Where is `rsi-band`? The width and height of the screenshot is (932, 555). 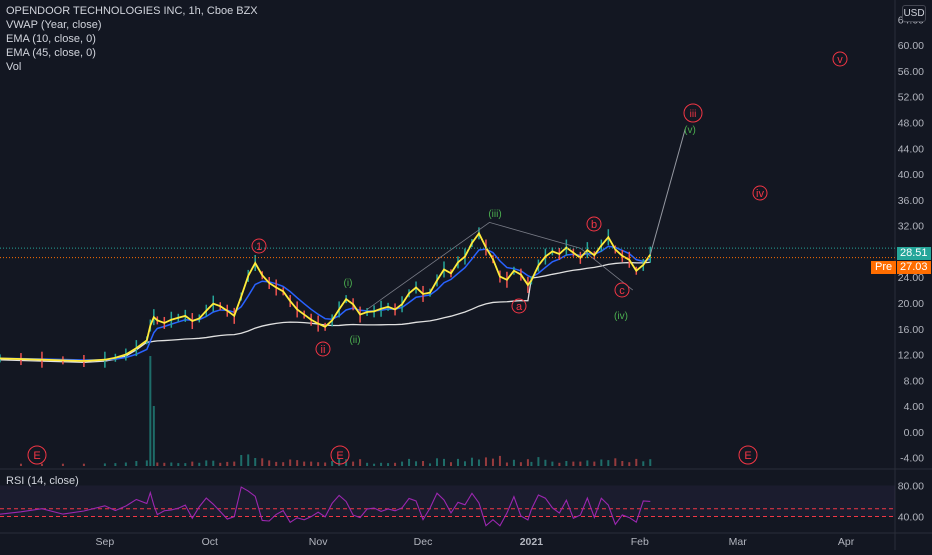 rsi-band is located at coordinates (447, 501).